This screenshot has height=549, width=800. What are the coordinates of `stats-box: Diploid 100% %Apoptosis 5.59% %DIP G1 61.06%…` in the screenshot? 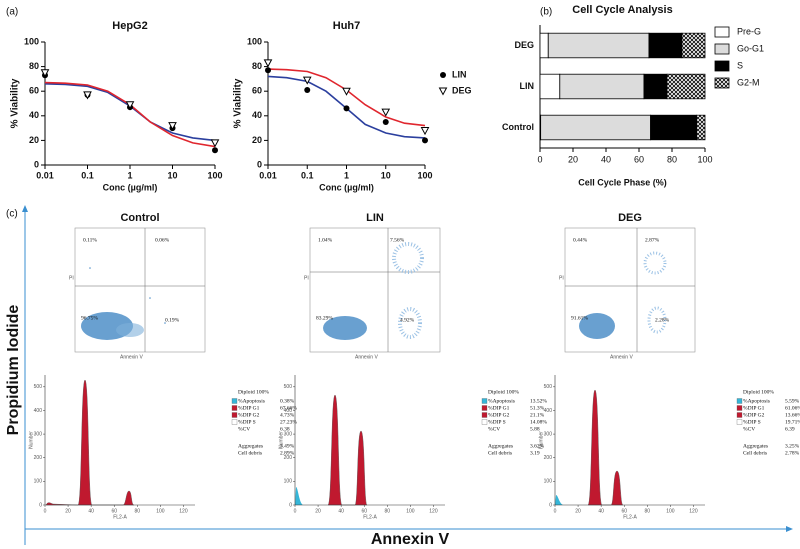 It's located at (768, 422).